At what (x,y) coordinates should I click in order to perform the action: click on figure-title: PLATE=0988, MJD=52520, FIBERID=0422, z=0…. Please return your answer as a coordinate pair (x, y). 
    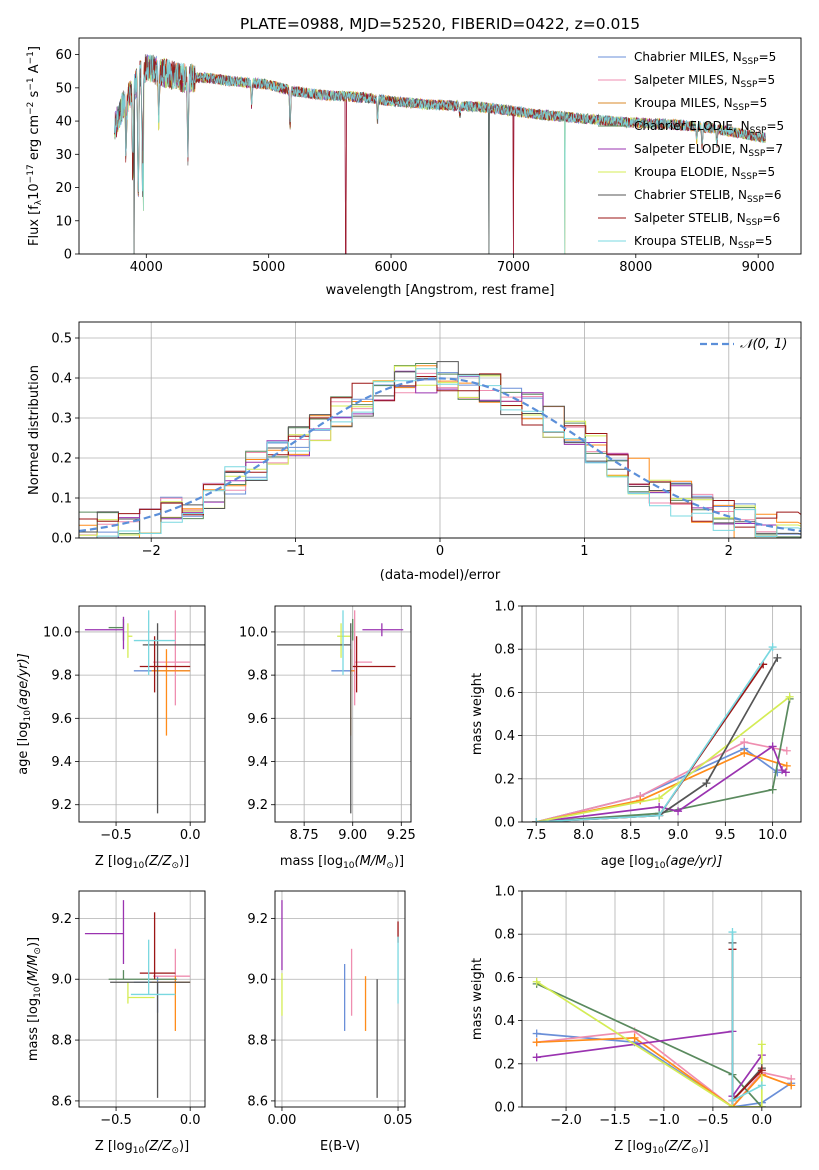
    Looking at the image, I should click on (440, 24).